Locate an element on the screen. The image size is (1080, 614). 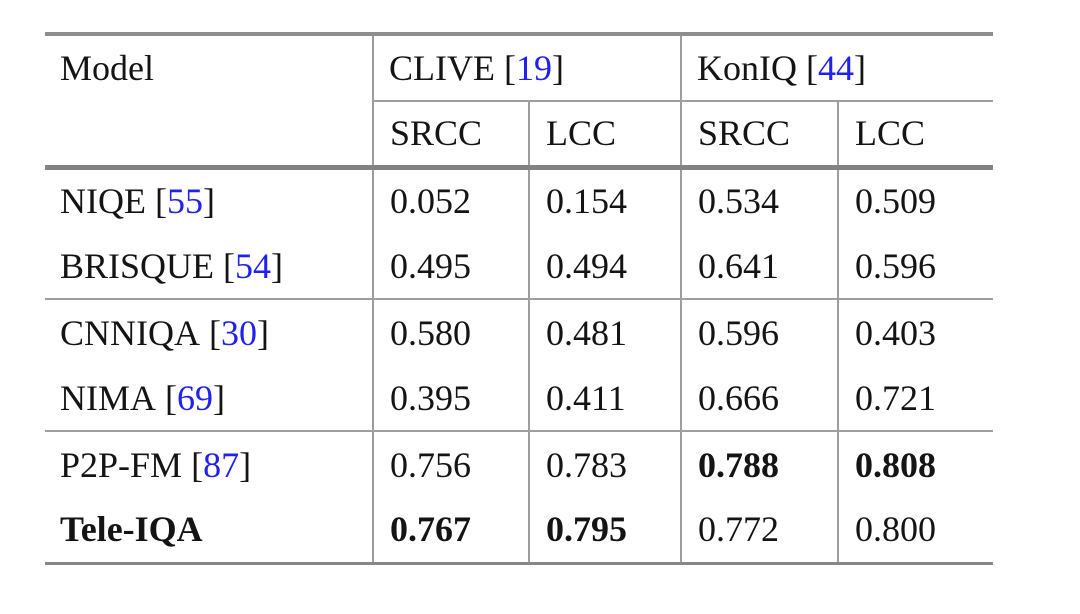
table-row-teleiqa: Tele-IQA 0.767 0.795 0.772 0.800 is located at coordinates (519, 530).